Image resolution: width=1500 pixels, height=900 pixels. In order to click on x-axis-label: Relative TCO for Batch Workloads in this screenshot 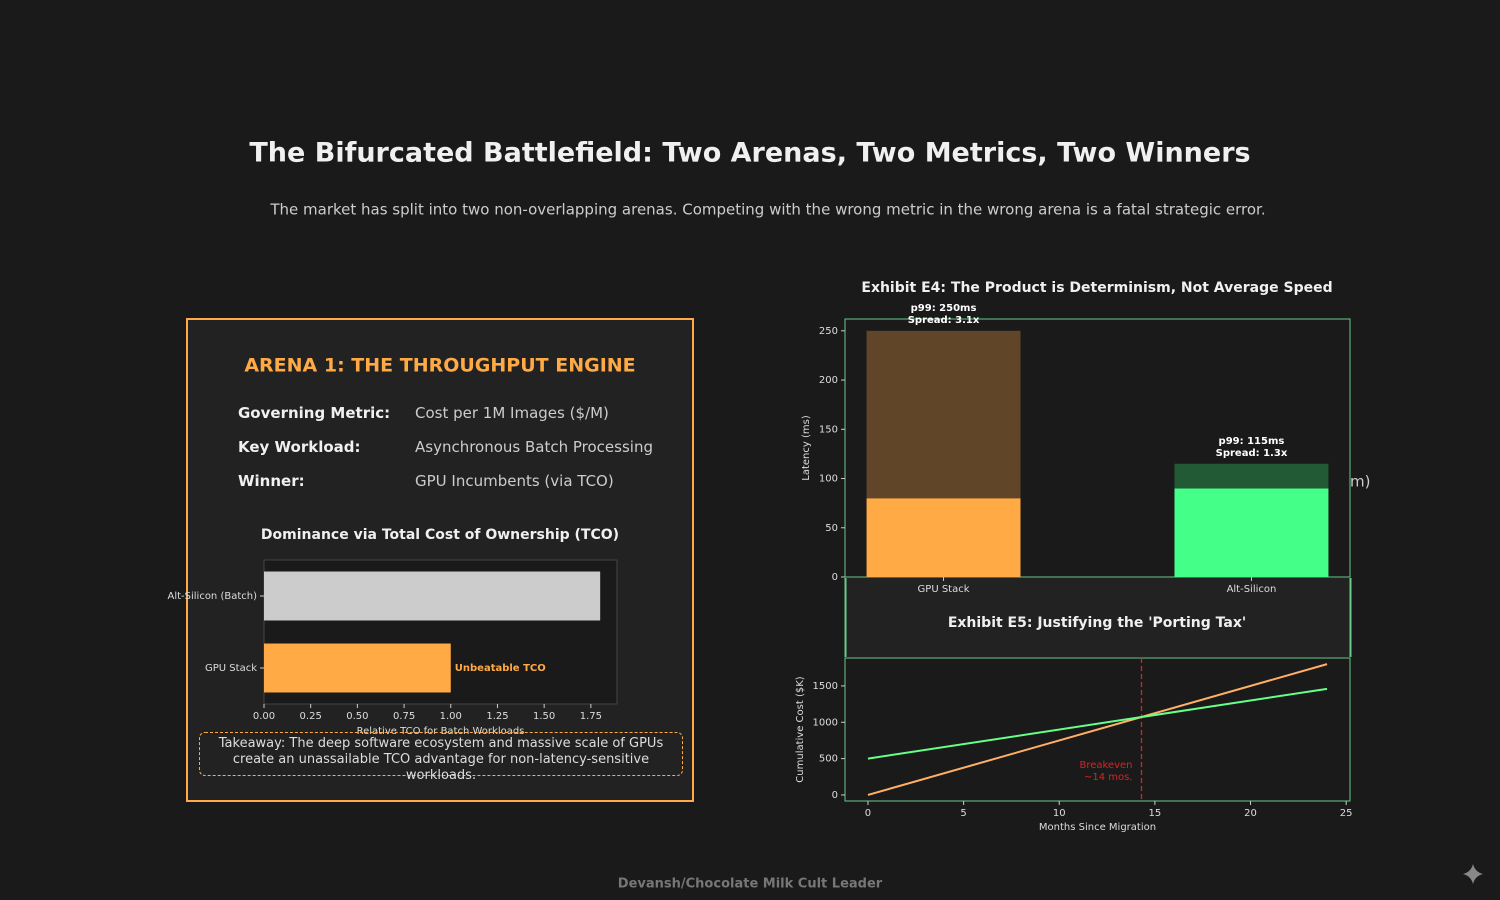, I will do `click(441, 731)`.